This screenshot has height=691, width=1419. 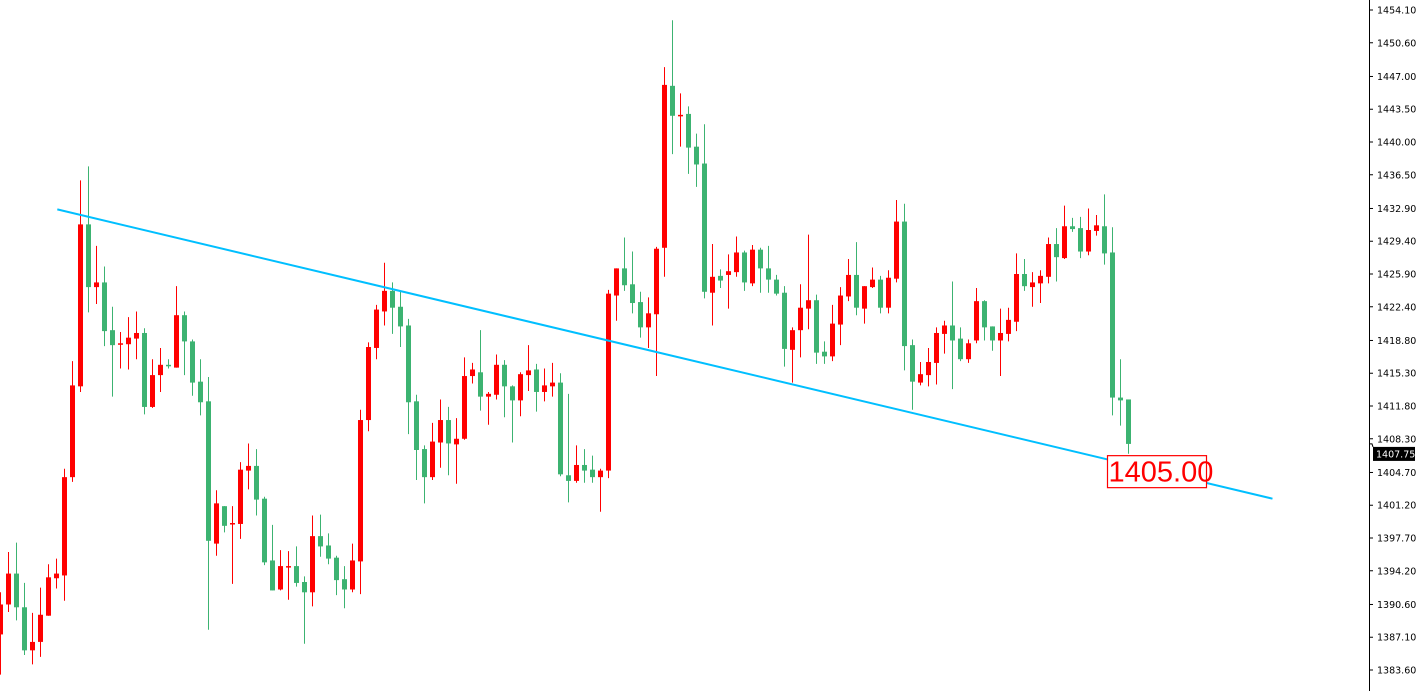 I want to click on tick-label: 1401.20, so click(x=1396, y=506).